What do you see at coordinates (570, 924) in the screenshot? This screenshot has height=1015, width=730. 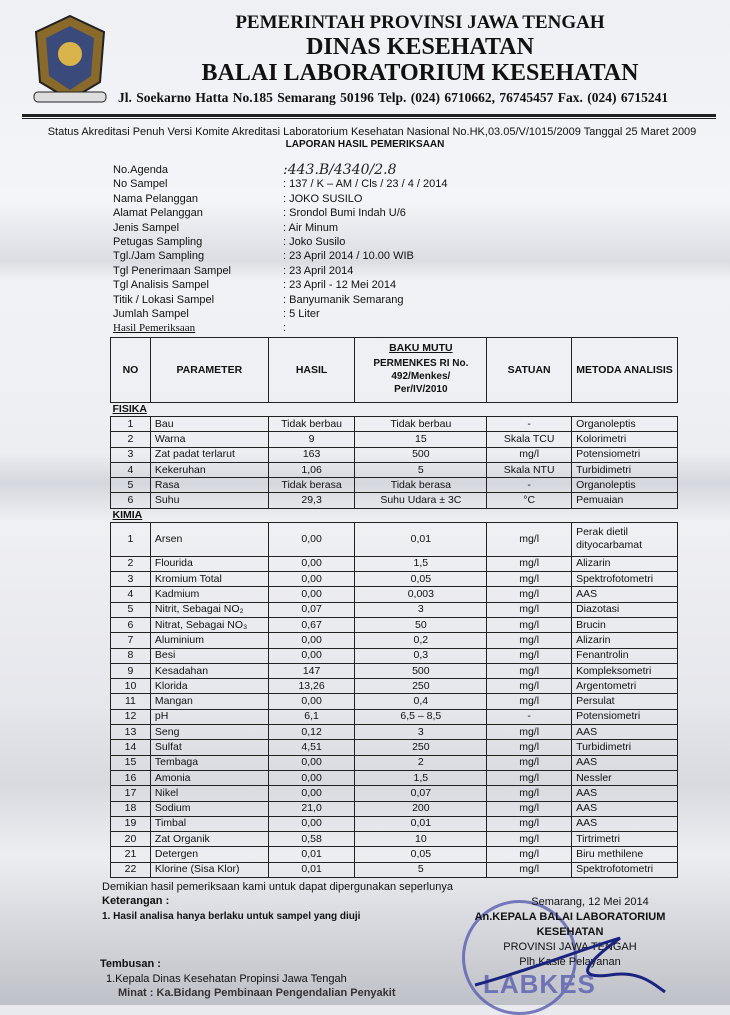 I see `signature-line-1: An.KEPALA BALAI LABORATORIUM KESEHATAN` at bounding box center [570, 924].